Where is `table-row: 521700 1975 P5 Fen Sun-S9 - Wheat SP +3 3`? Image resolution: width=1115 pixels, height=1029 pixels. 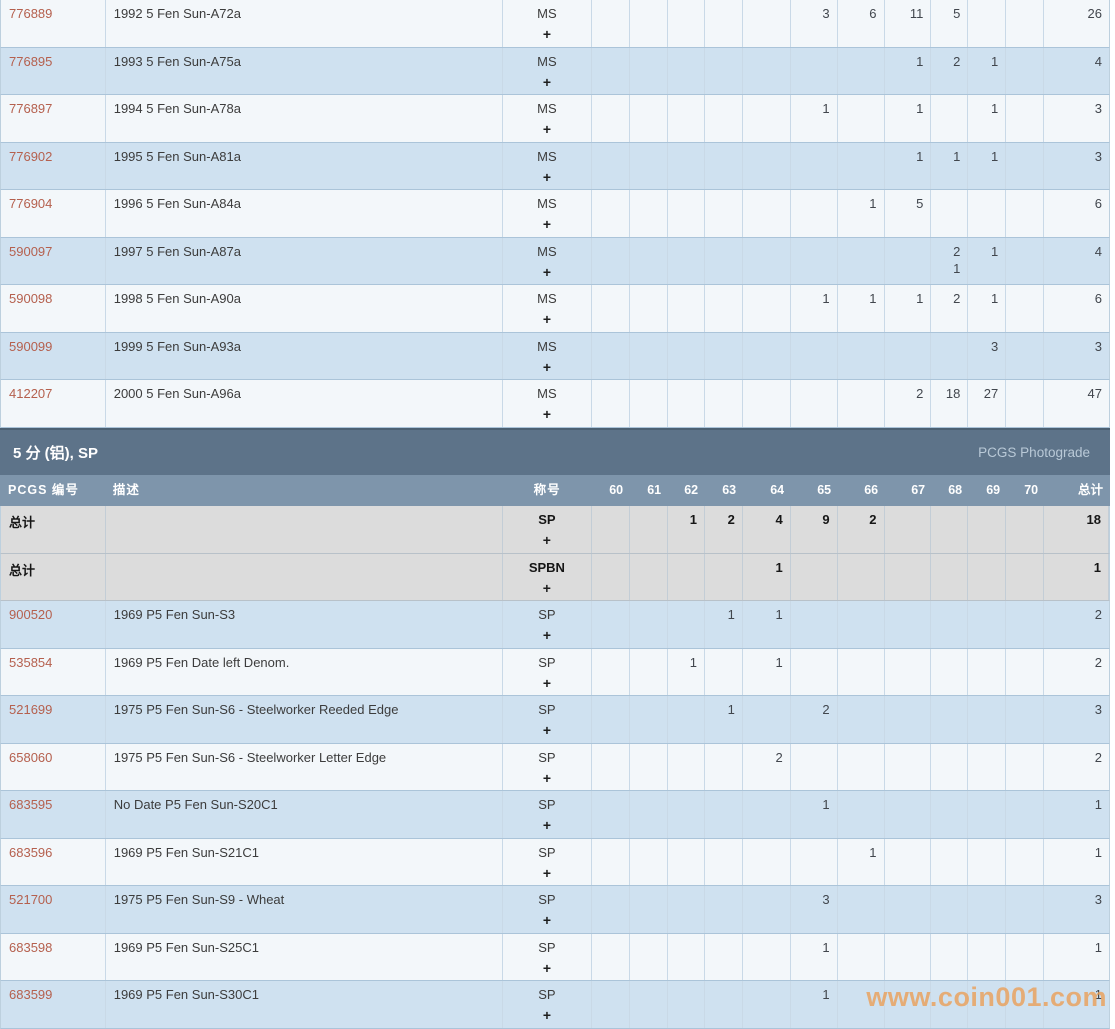 table-row: 521700 1975 P5 Fen Sun-S9 - Wheat SP +3 3 is located at coordinates (555, 910).